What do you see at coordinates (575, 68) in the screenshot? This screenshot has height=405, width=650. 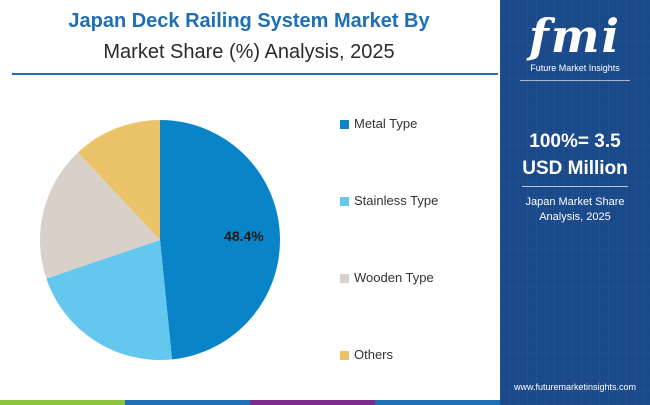 I see `logo-subtitle: Future Market Insights` at bounding box center [575, 68].